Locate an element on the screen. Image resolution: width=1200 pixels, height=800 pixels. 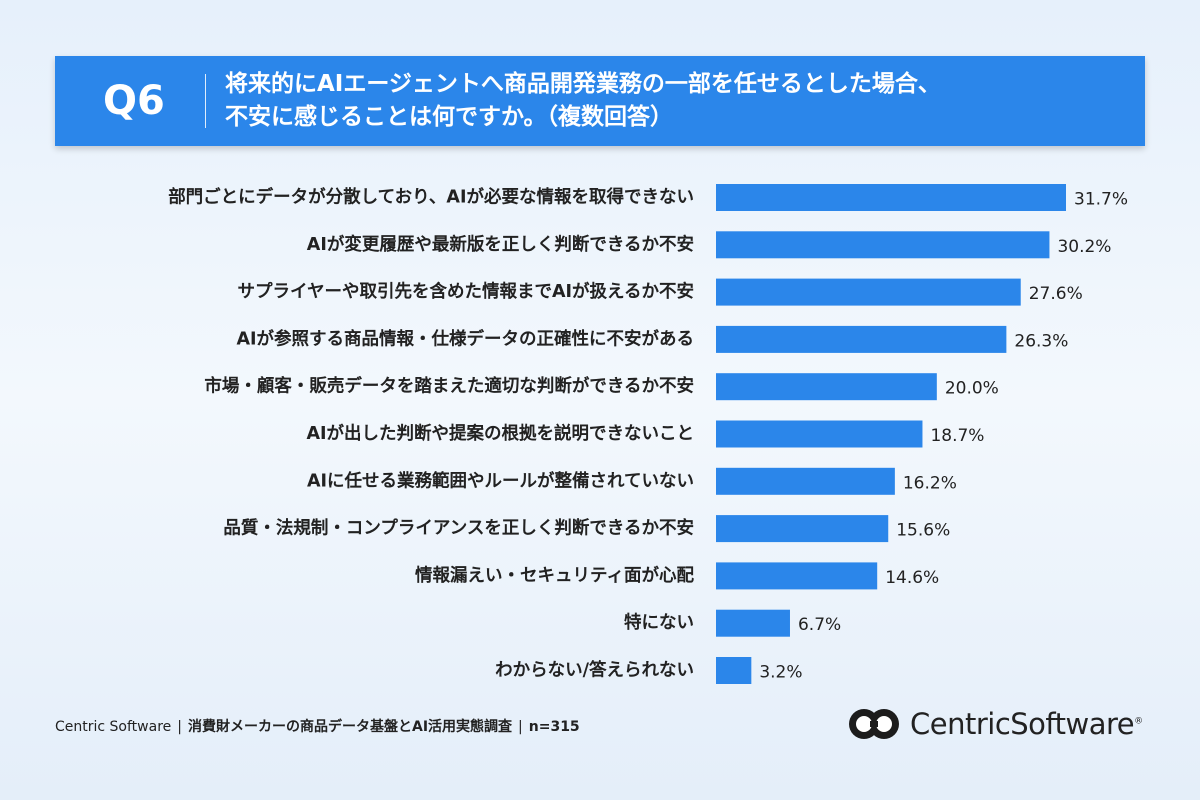
footer-source: Centric Software is located at coordinates (113, 727).